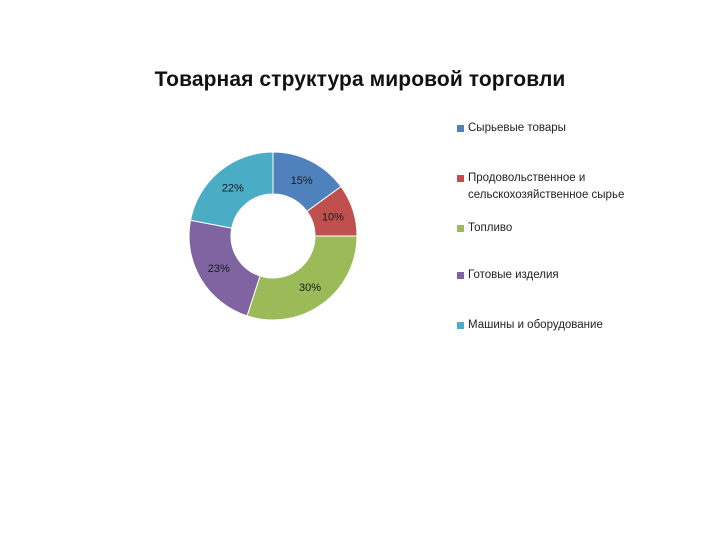  I want to click on chart-title: Товарная структура мировой торговли, so click(360, 79).